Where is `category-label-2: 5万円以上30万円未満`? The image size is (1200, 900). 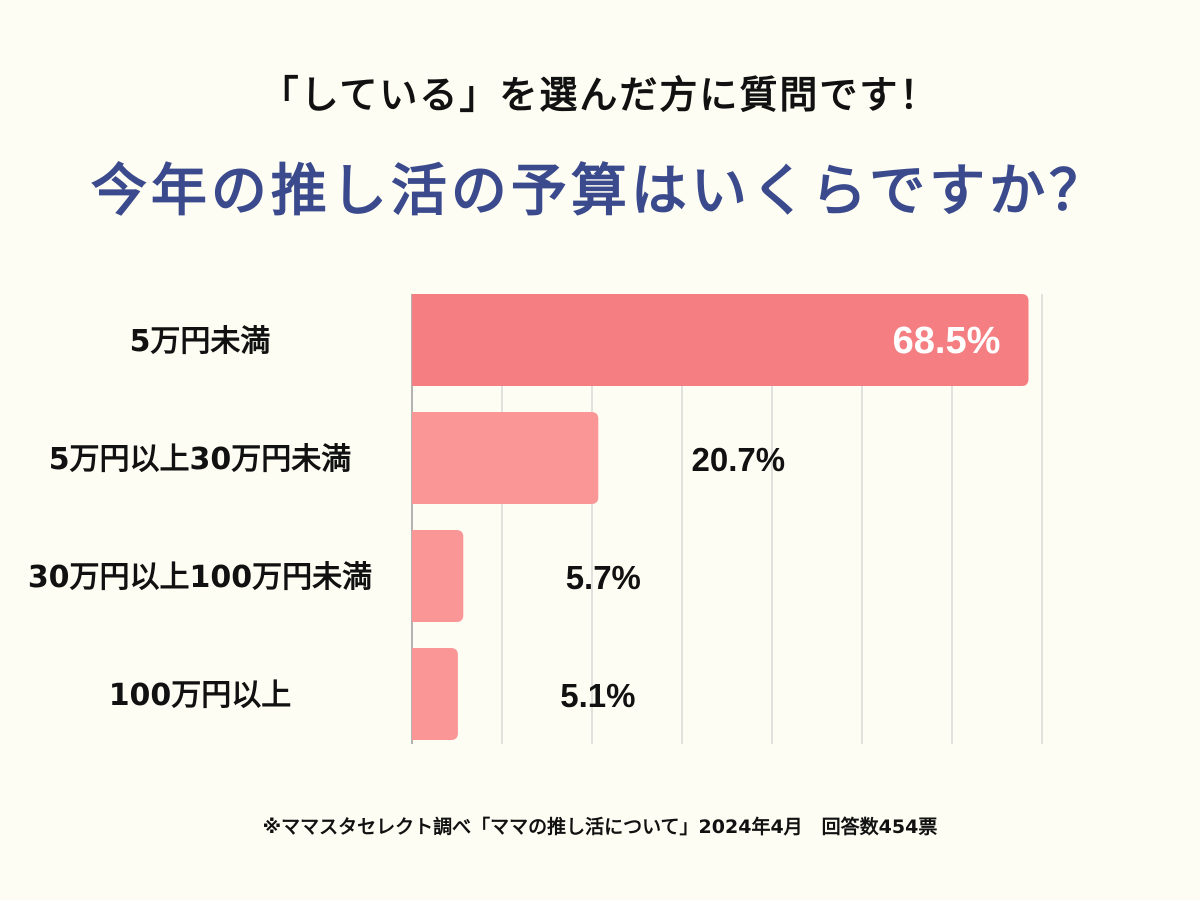
category-label-2: 5万円以上30万円未満 is located at coordinates (200, 459).